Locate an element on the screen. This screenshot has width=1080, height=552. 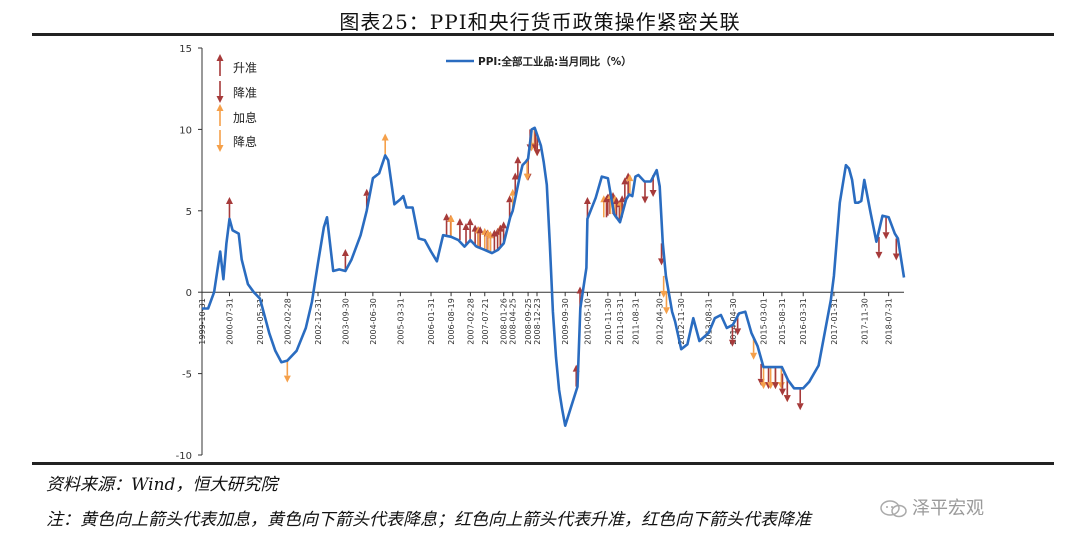
x-tick-label: 2003-09-30 is located at coordinates (345, 321).